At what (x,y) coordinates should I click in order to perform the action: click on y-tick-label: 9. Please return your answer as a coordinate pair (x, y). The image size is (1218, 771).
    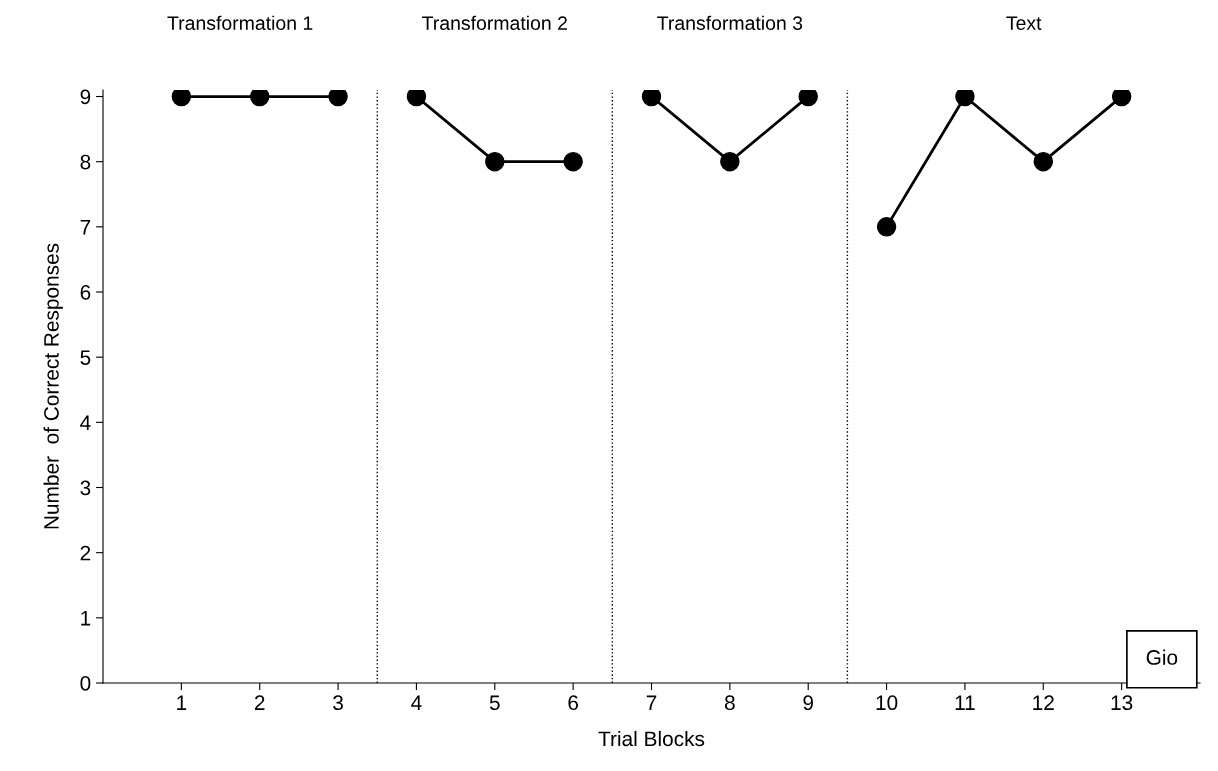
    Looking at the image, I should click on (85, 97).